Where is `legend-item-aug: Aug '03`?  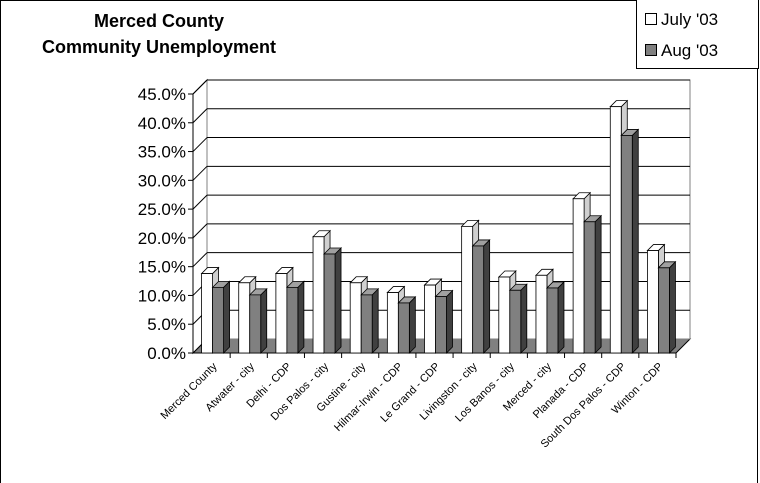
legend-item-aug: Aug '03 is located at coordinates (681, 51).